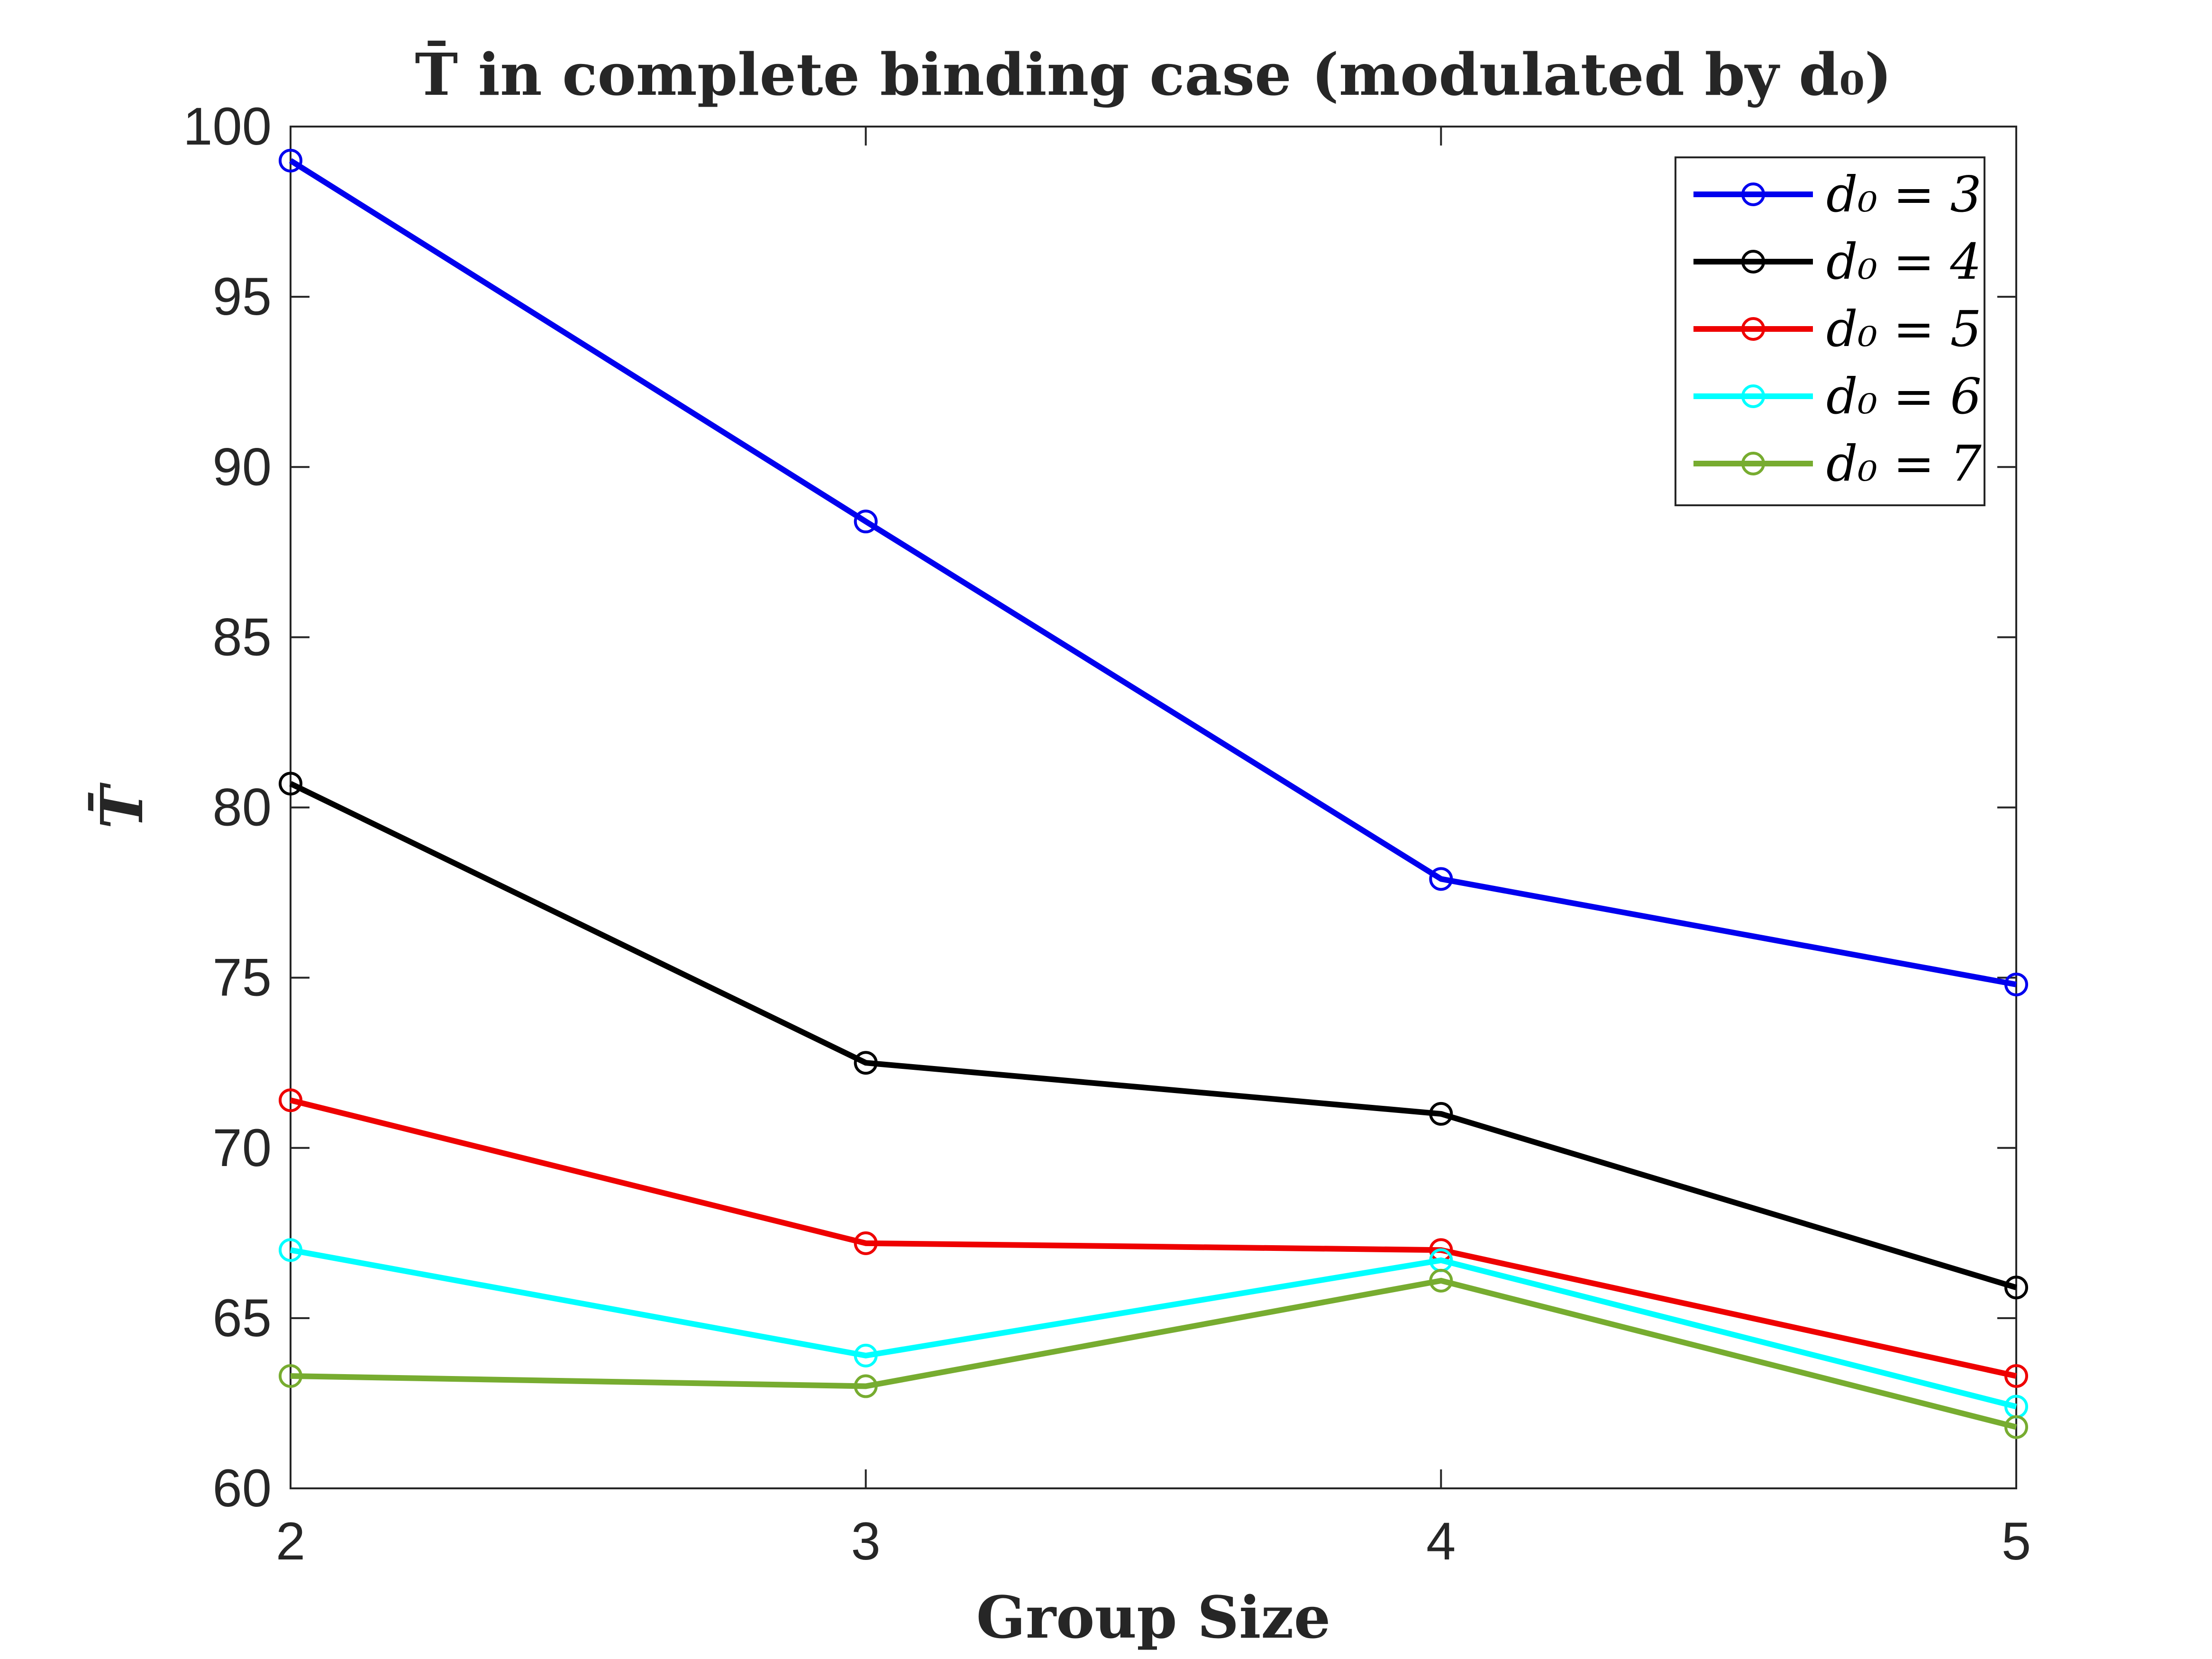 The height and width of the screenshot is (1659, 2212). What do you see at coordinates (242, 636) in the screenshot?
I see `y-tick-label: 85` at bounding box center [242, 636].